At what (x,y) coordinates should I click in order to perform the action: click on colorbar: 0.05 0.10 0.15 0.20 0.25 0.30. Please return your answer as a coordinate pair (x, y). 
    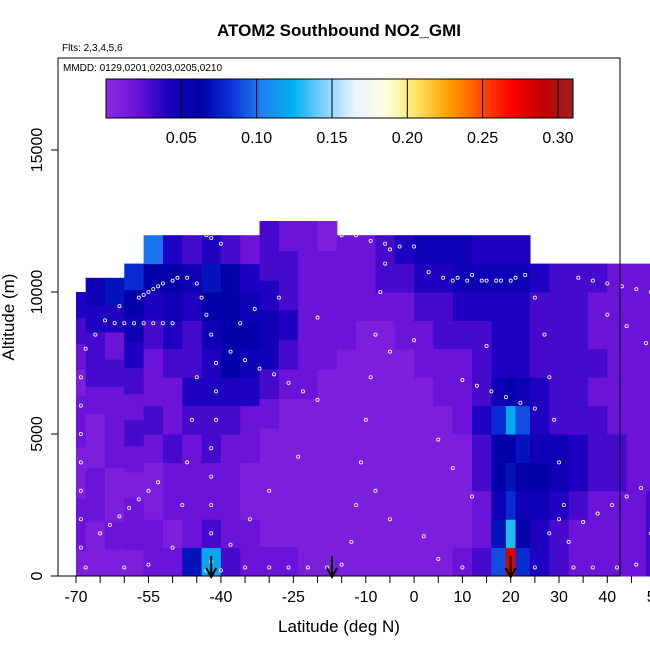
    Looking at the image, I should click on (339, 112).